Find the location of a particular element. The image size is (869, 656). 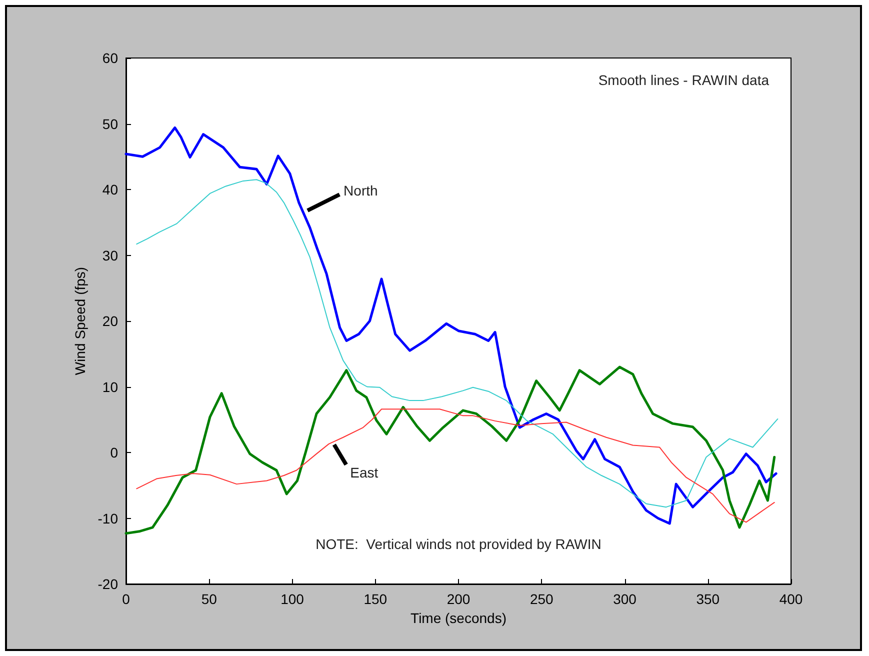

y-tick-label: 20 is located at coordinates (110, 321).